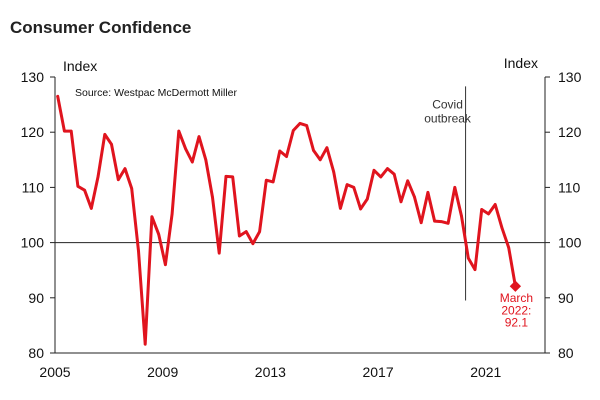  Describe the element at coordinates (485, 372) in the screenshot. I see `x-tick-label: 2021` at that location.